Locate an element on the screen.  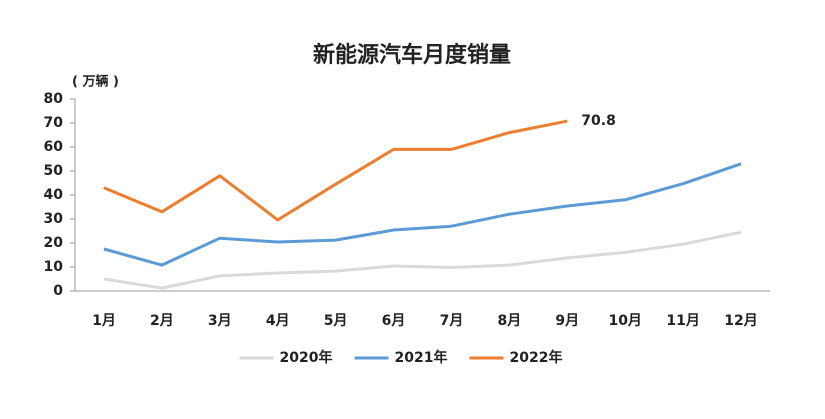
y-tick-label: 40 is located at coordinates (54, 195).